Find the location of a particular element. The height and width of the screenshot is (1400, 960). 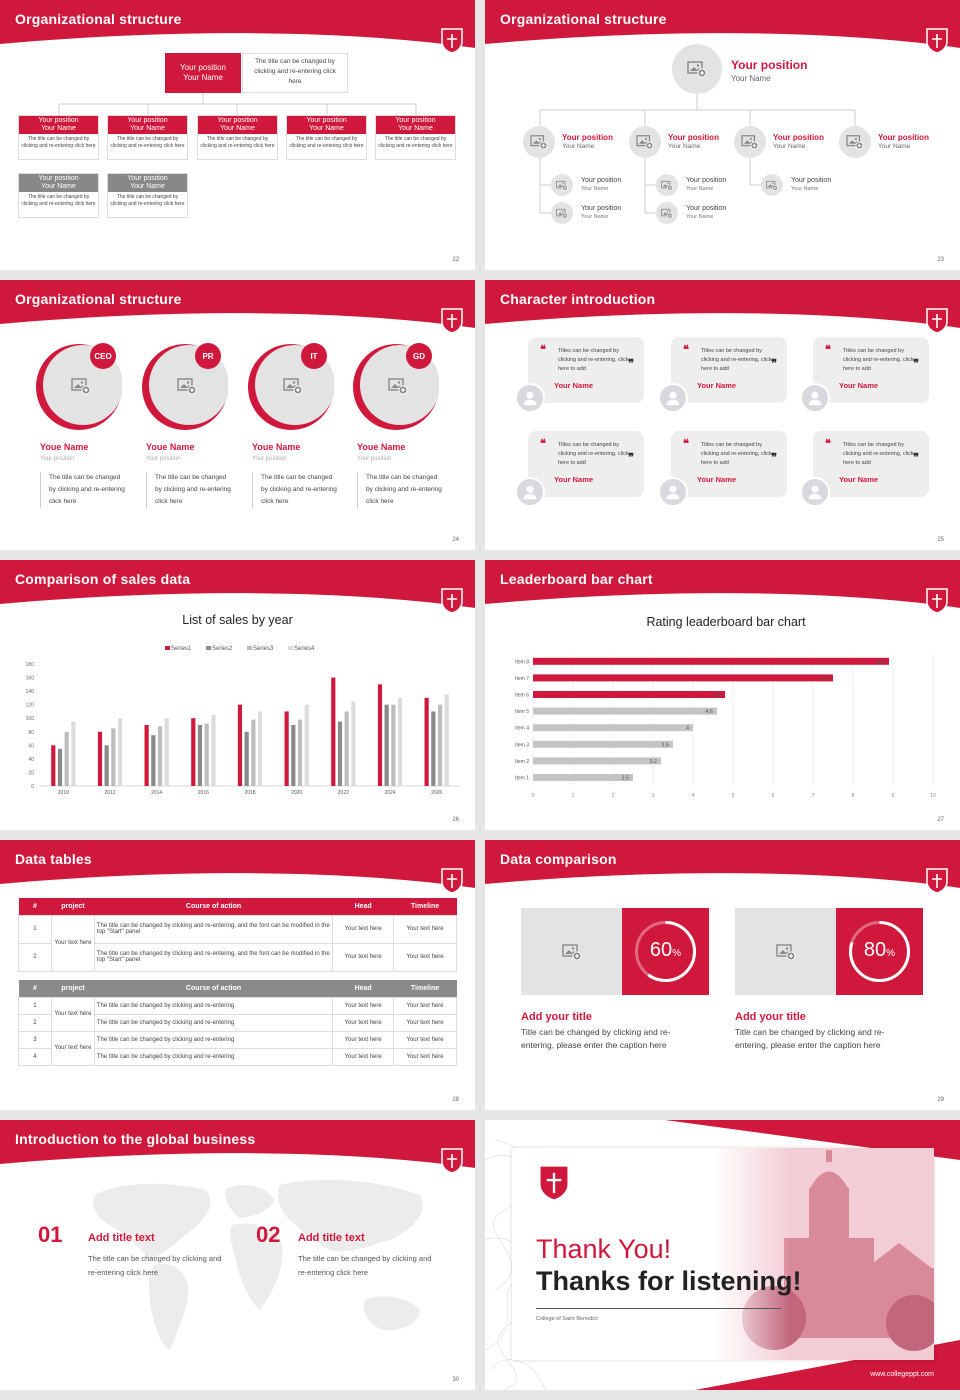

col-header: Timeline is located at coordinates (425, 906).